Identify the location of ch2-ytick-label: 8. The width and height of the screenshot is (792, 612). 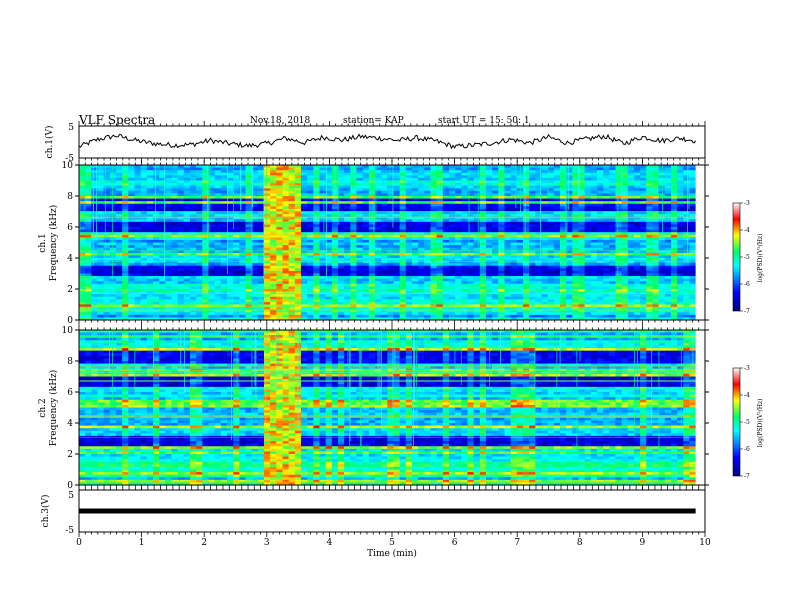
(70, 362).